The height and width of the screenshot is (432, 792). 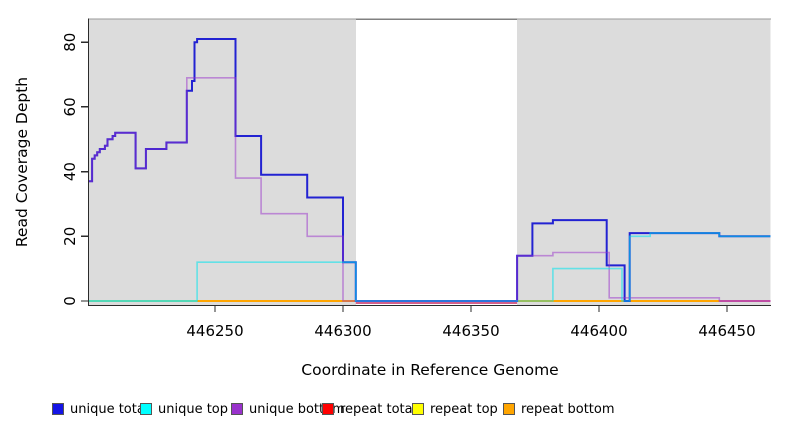 I want to click on legend-item-repeat-top: repeat top, so click(x=455, y=409).